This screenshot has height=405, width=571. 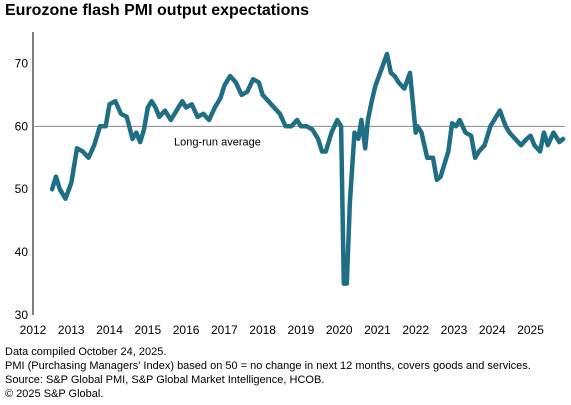 What do you see at coordinates (54, 394) in the screenshot?
I see `footer-copyright: © 2025 S&P Global.` at bounding box center [54, 394].